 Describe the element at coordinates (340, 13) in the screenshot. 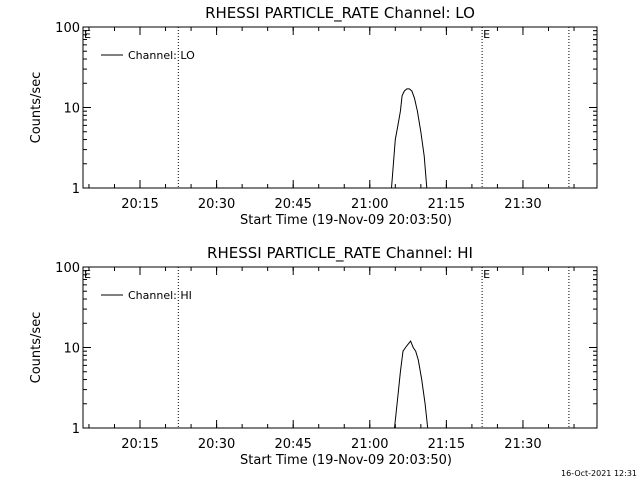

I see `chart-title: RHESSI PARTICLE_RATE Channel: LO` at that location.